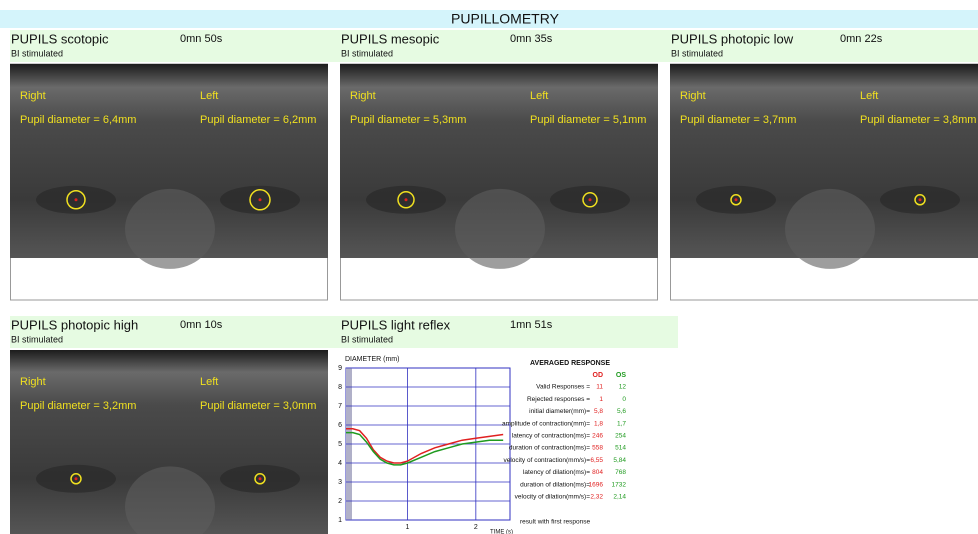 The image size is (978, 534). What do you see at coordinates (861, 39) in the screenshot?
I see `panel-time: 0mn 22s` at bounding box center [861, 39].